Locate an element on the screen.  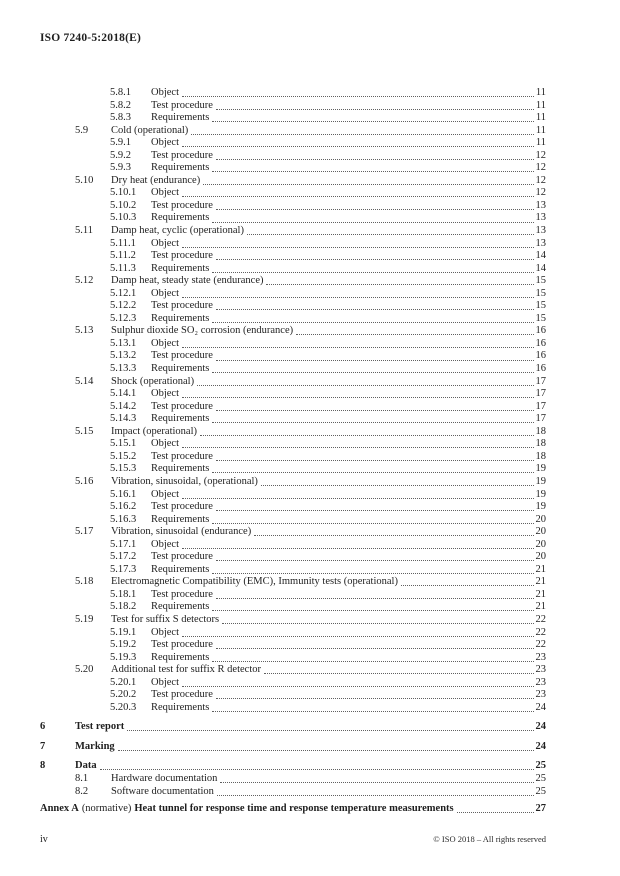
toc-entry: 5.8.3 Requirements 11 is located at coordinates (293, 118).